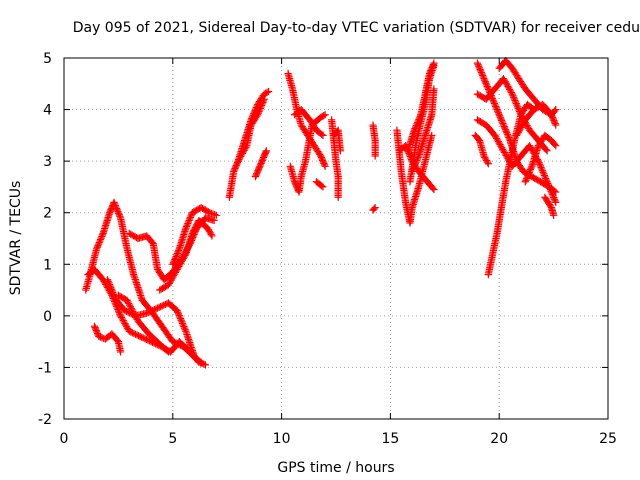  What do you see at coordinates (47, 214) in the screenshot?
I see `y-tick-label: 2` at bounding box center [47, 214].